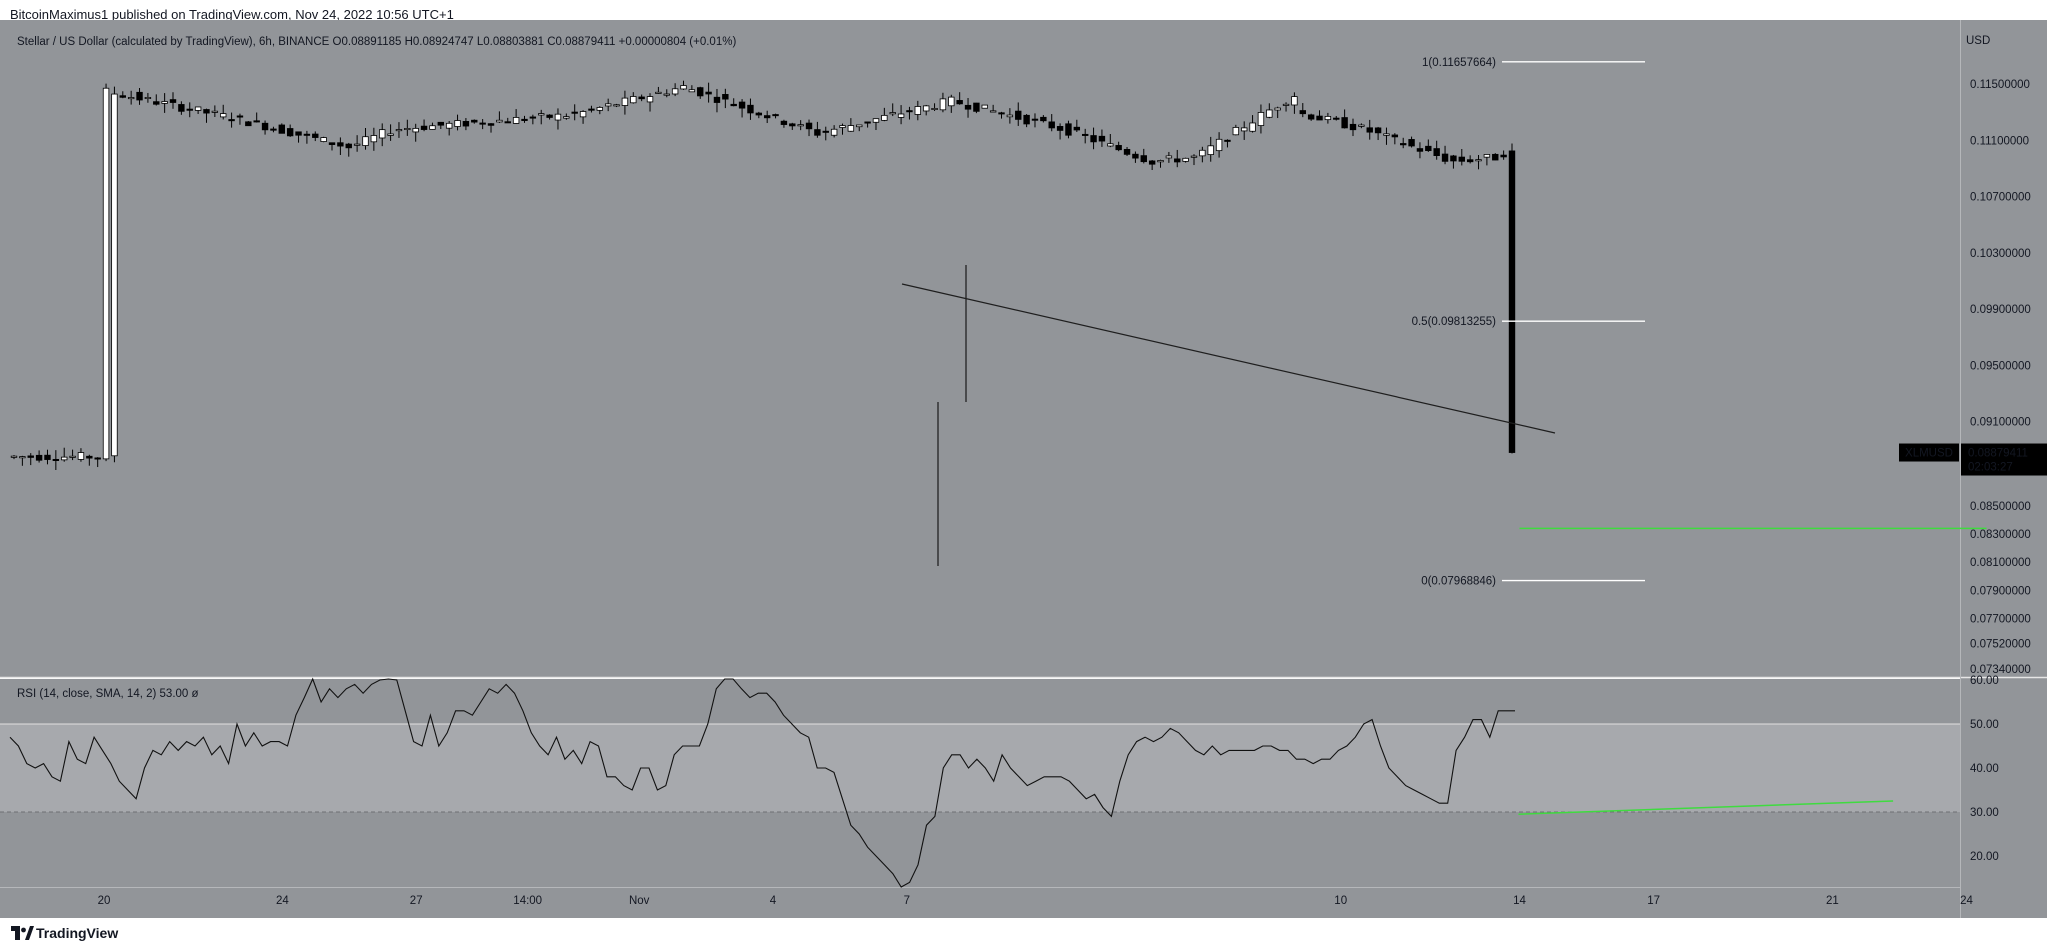 This screenshot has width=2047, height=949. Describe the element at coordinates (108, 694) in the screenshot. I see `rsi-legend-text: RSI (14, close, SMA, 14, 2) 53.00 ø` at that location.